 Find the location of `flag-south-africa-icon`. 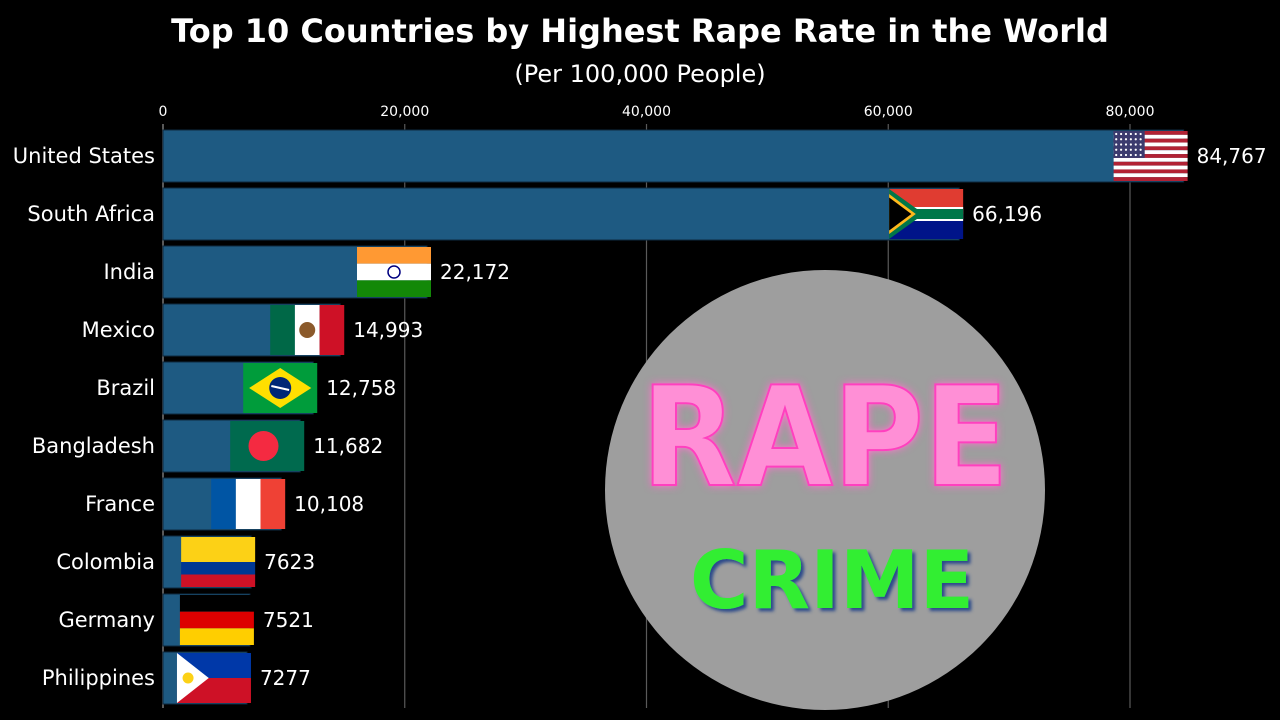

flag-south-africa-icon is located at coordinates (926, 214).